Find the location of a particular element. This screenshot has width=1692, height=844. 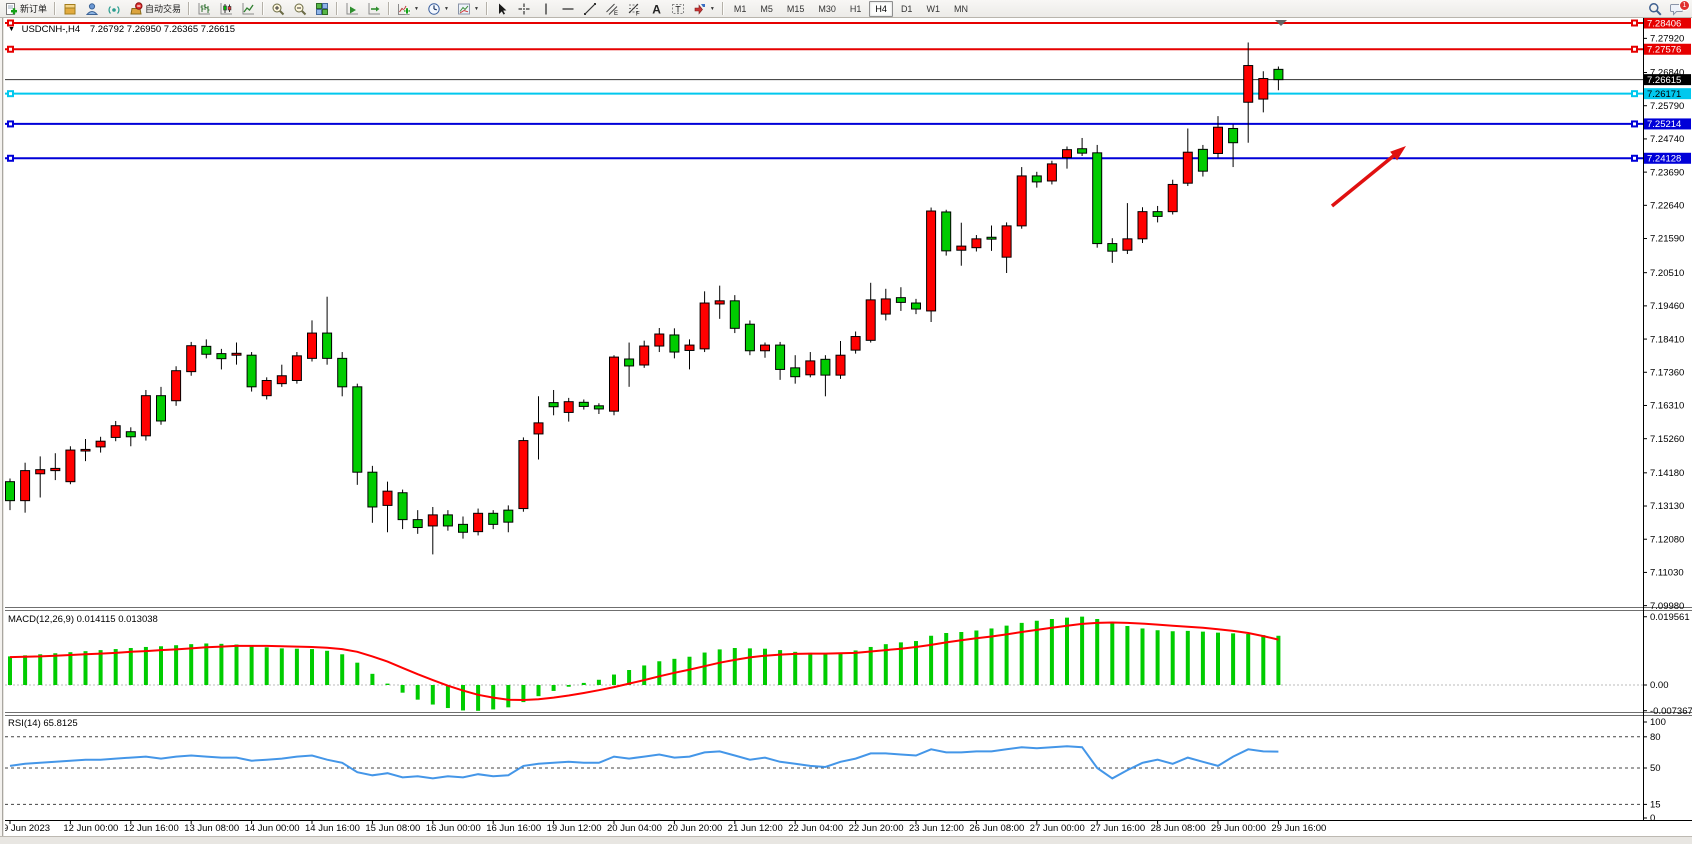

svg-text: 23 Jun 12:00 is located at coordinates (936, 828).